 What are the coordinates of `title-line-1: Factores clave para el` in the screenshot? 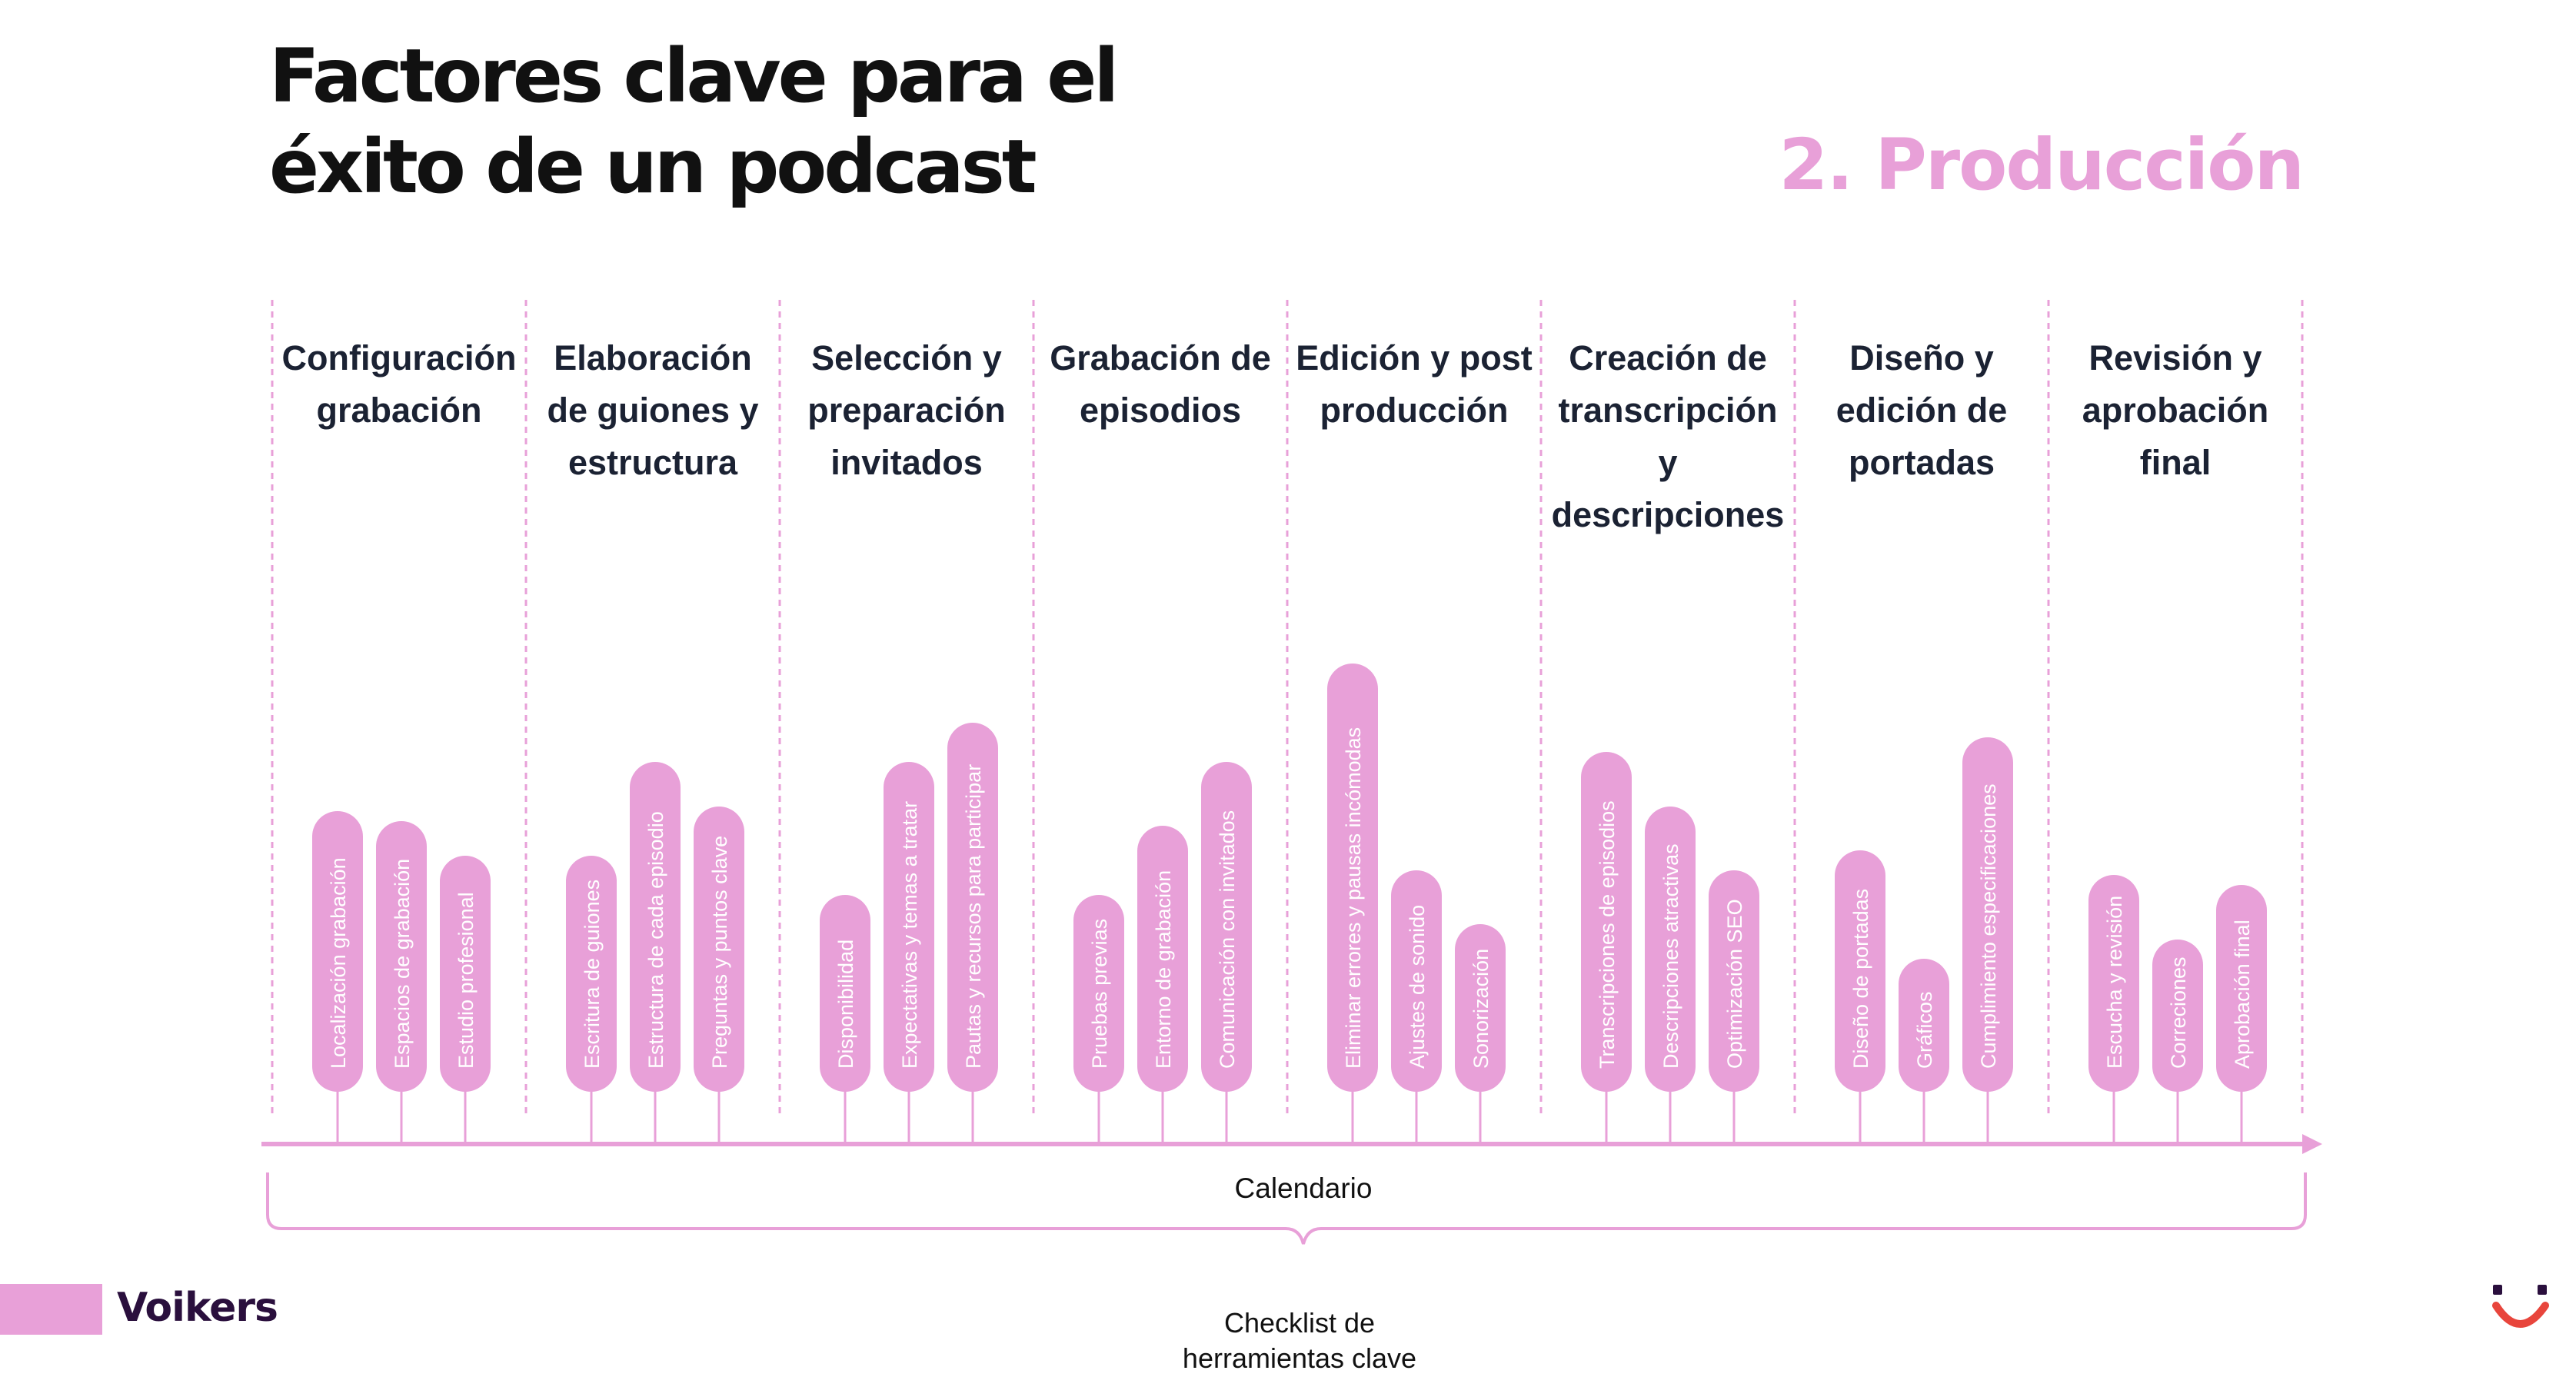 It's located at (694, 76).